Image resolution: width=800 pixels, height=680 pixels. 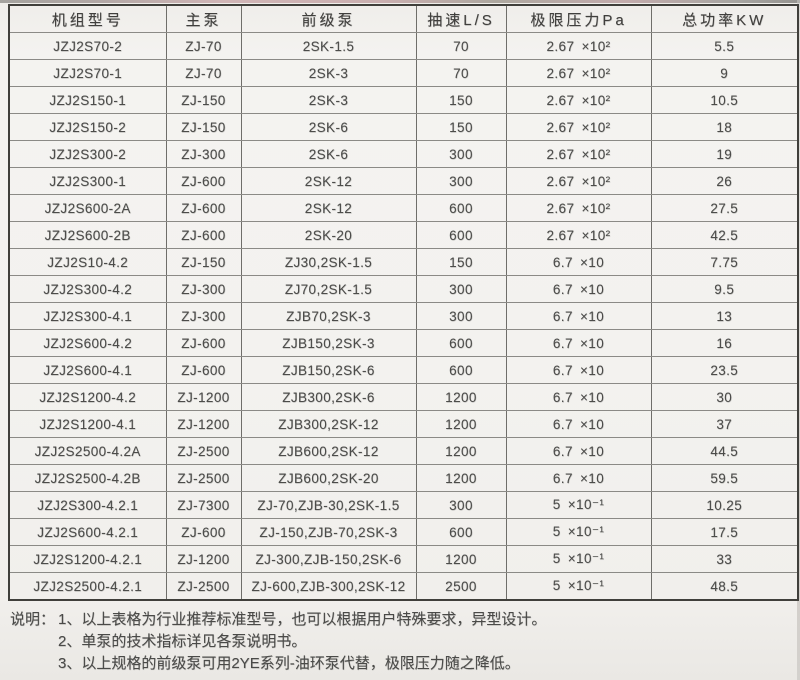 What do you see at coordinates (87, 451) in the screenshot?
I see `table-cell: JZJ2S2500-4.2A` at bounding box center [87, 451].